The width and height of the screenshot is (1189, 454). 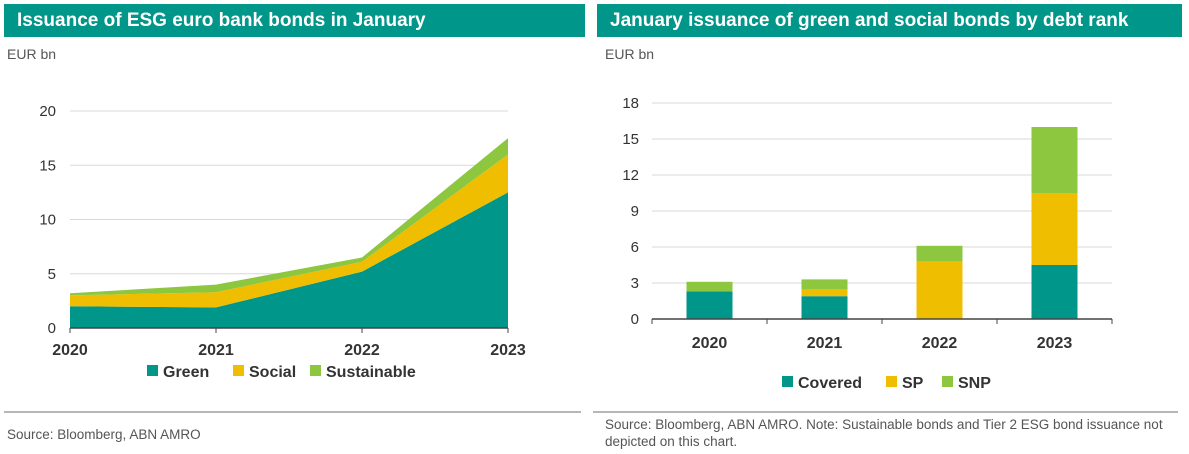 What do you see at coordinates (947, 381) in the screenshot?
I see `legend-swatch-snp` at bounding box center [947, 381].